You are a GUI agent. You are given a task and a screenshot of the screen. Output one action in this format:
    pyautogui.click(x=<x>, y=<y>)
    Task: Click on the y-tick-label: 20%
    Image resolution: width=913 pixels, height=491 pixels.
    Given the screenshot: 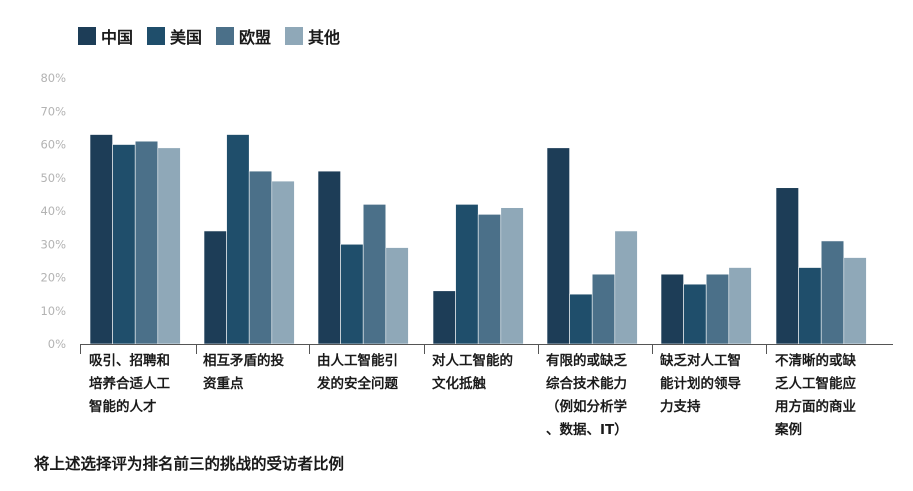 What is the action you would take?
    pyautogui.click(x=53, y=278)
    